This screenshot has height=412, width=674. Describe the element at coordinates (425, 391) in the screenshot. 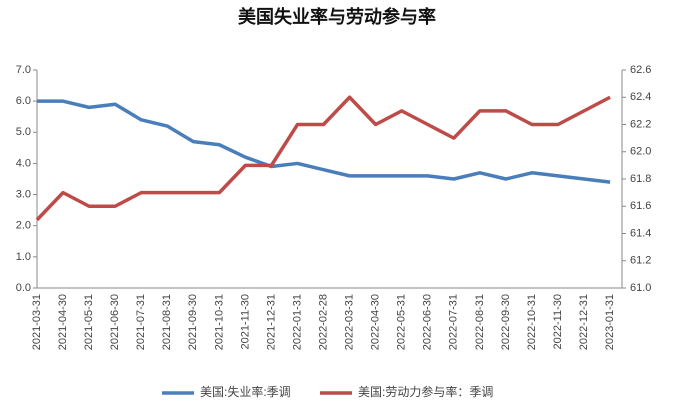

I see `legend-label: 美国:劳动力参与率：季调` at that location.